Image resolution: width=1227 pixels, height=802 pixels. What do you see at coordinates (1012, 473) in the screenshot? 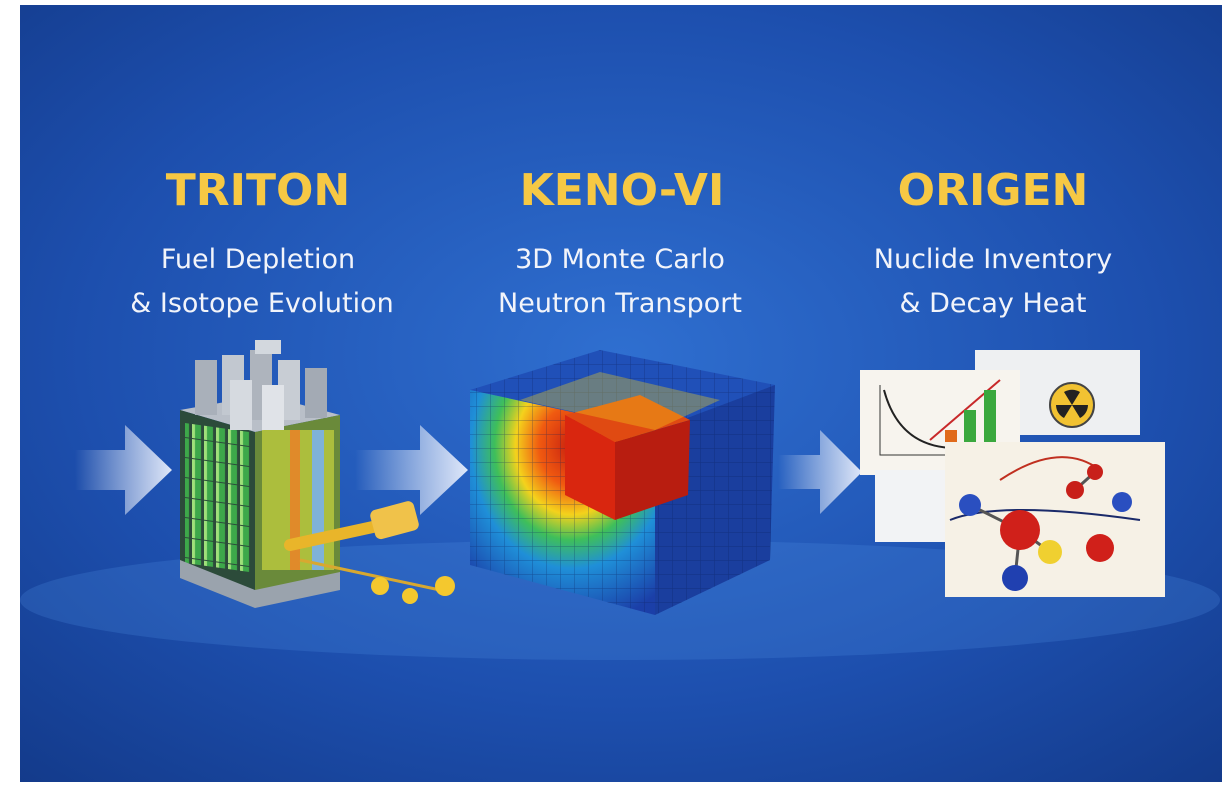
I see `chart-collage` at bounding box center [1012, 473].